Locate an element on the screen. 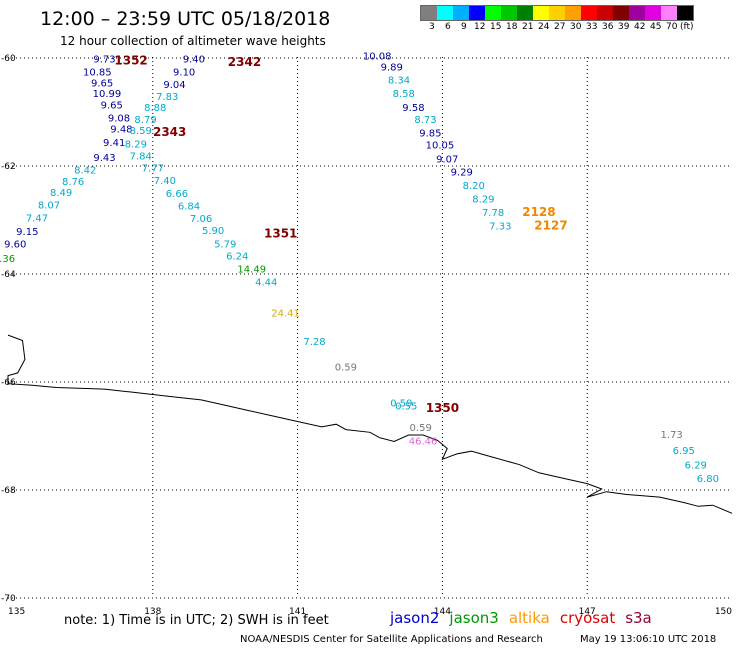 Image resolution: width=740 pixels, height=650 pixels. legend-bin-label: 24 is located at coordinates (544, 27).